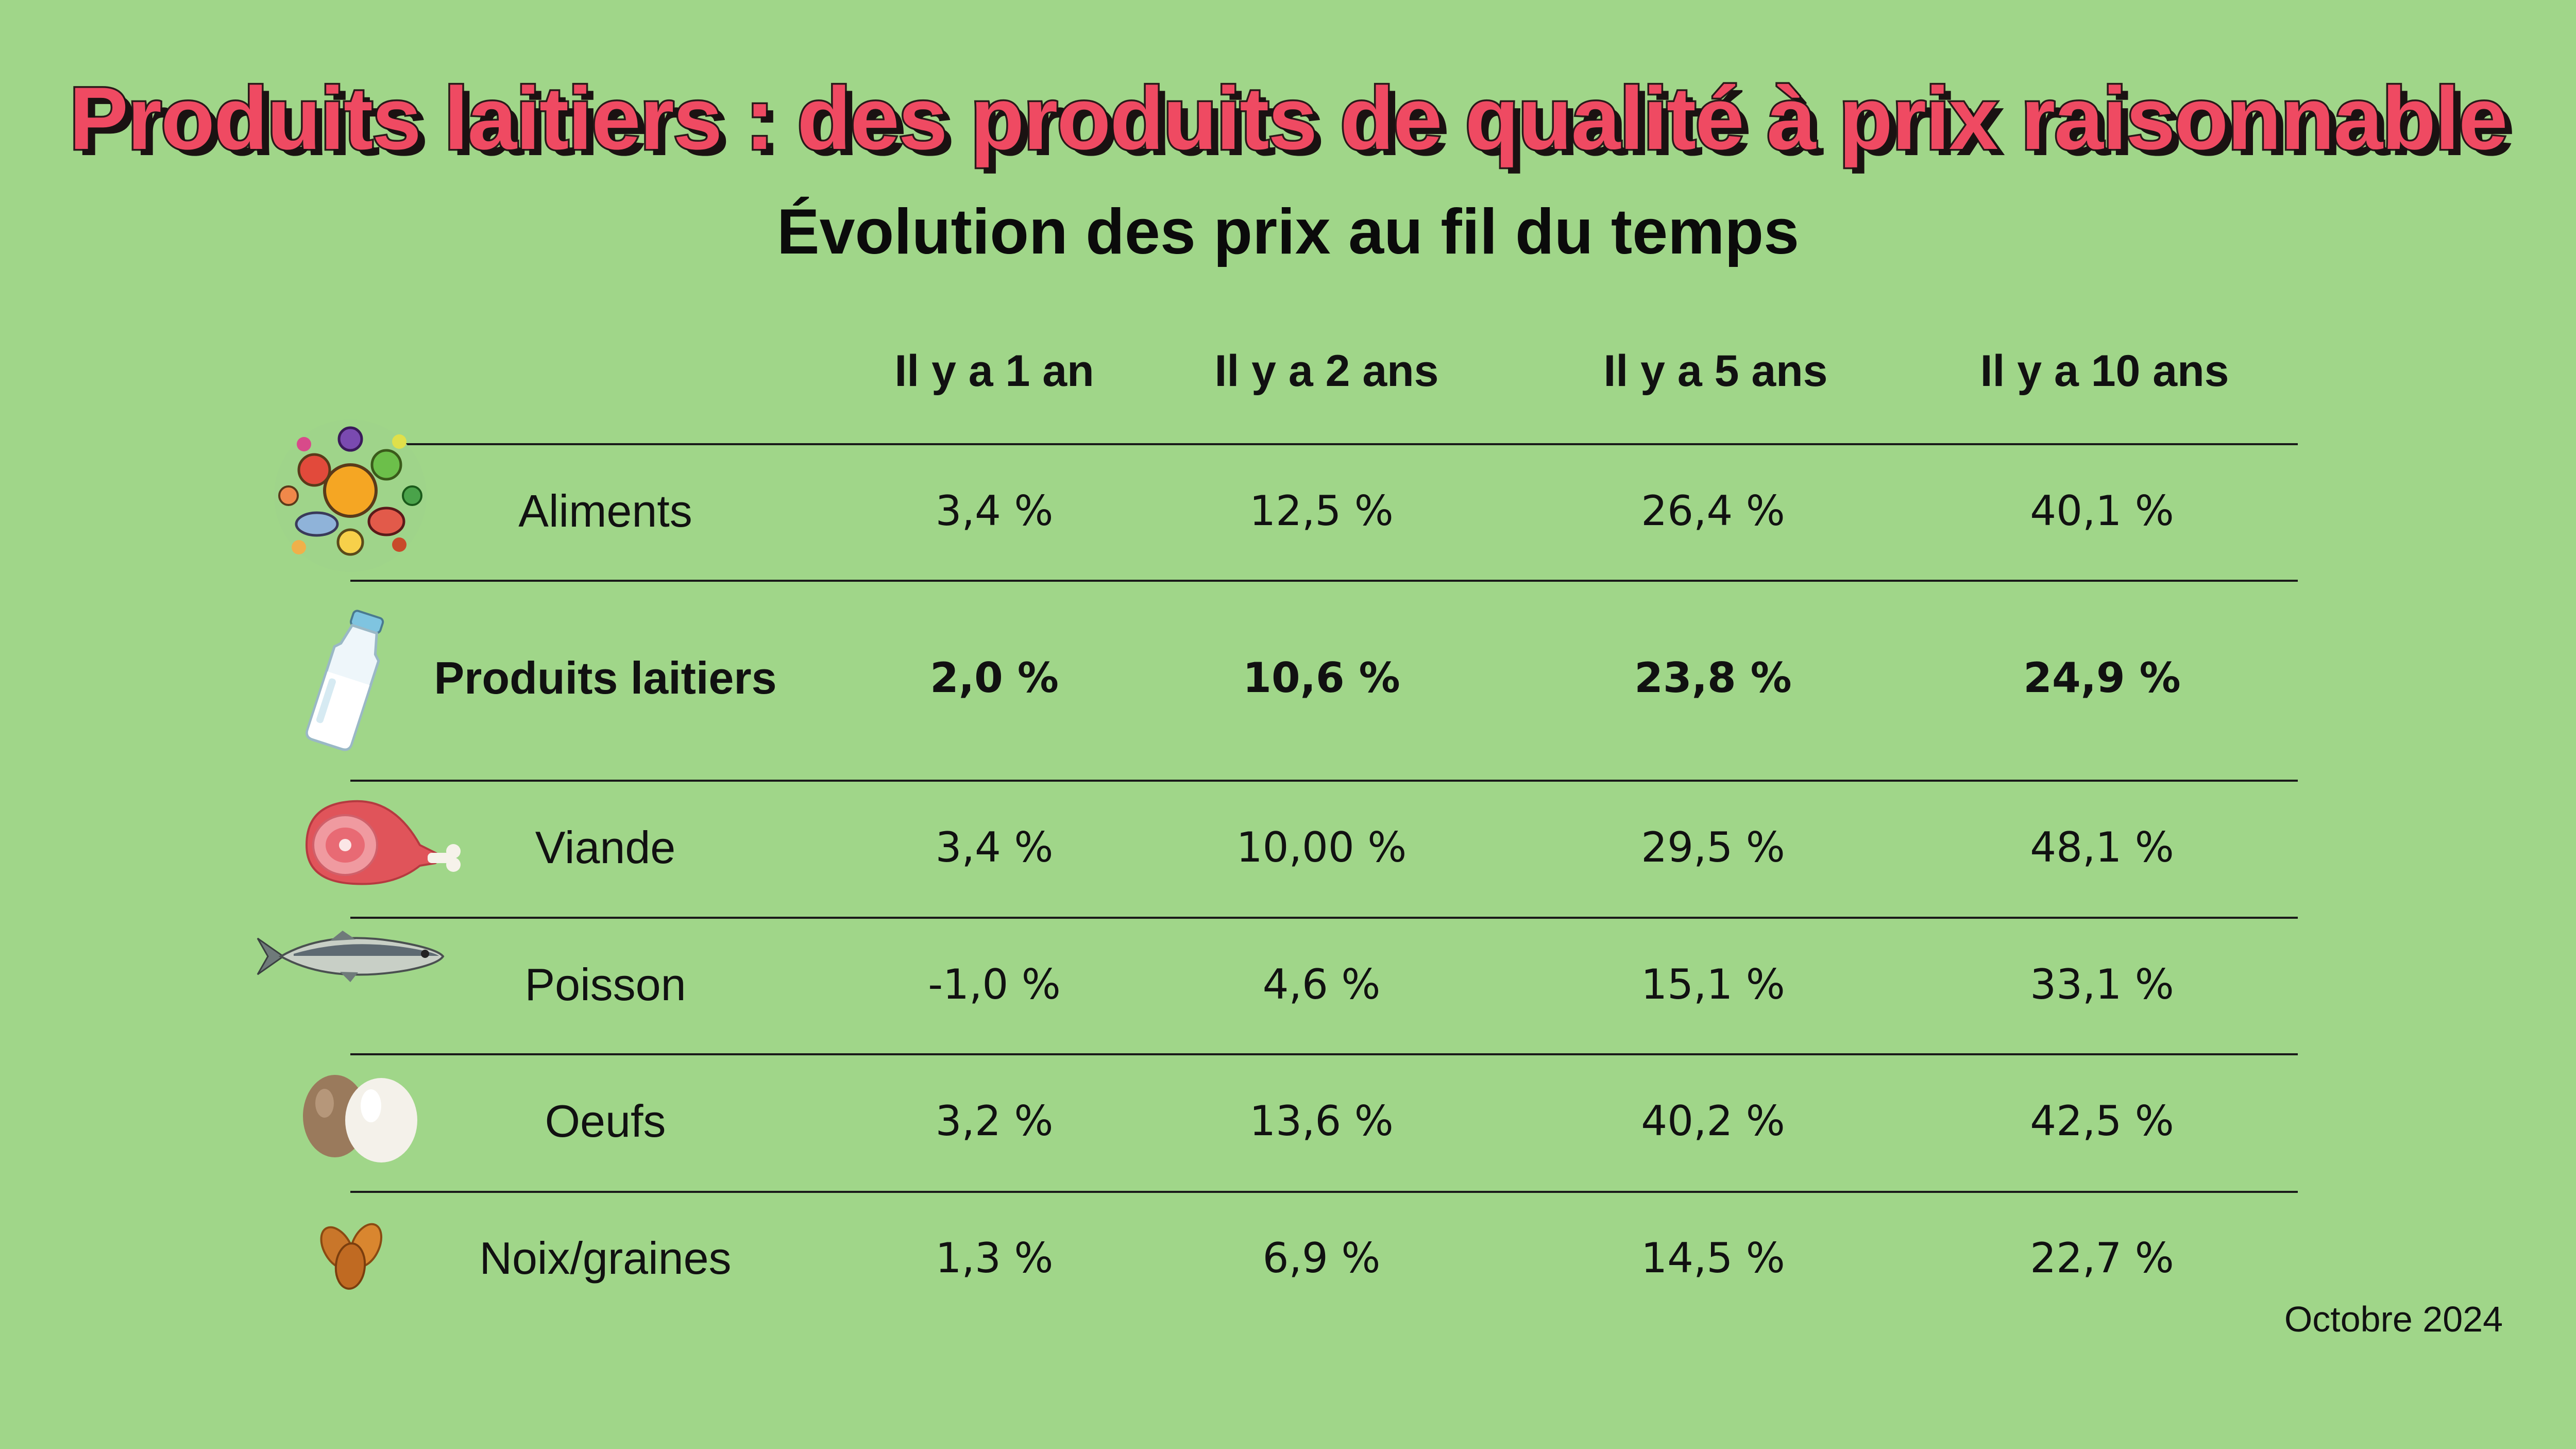 The width and height of the screenshot is (2576, 1449). What do you see at coordinates (605, 1121) in the screenshot?
I see `row-label: Oeufs` at bounding box center [605, 1121].